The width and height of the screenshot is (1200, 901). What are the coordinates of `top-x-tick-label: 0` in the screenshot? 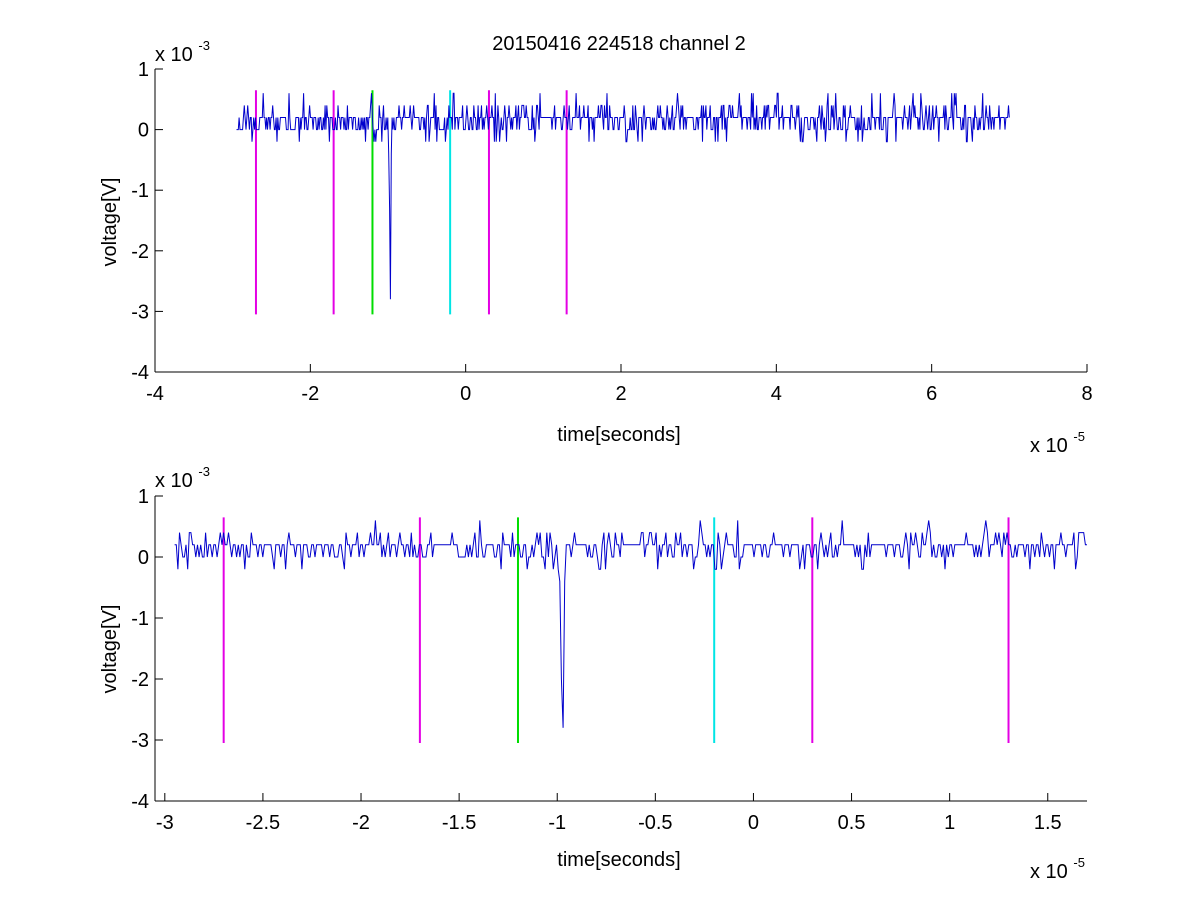 It's located at (465, 394).